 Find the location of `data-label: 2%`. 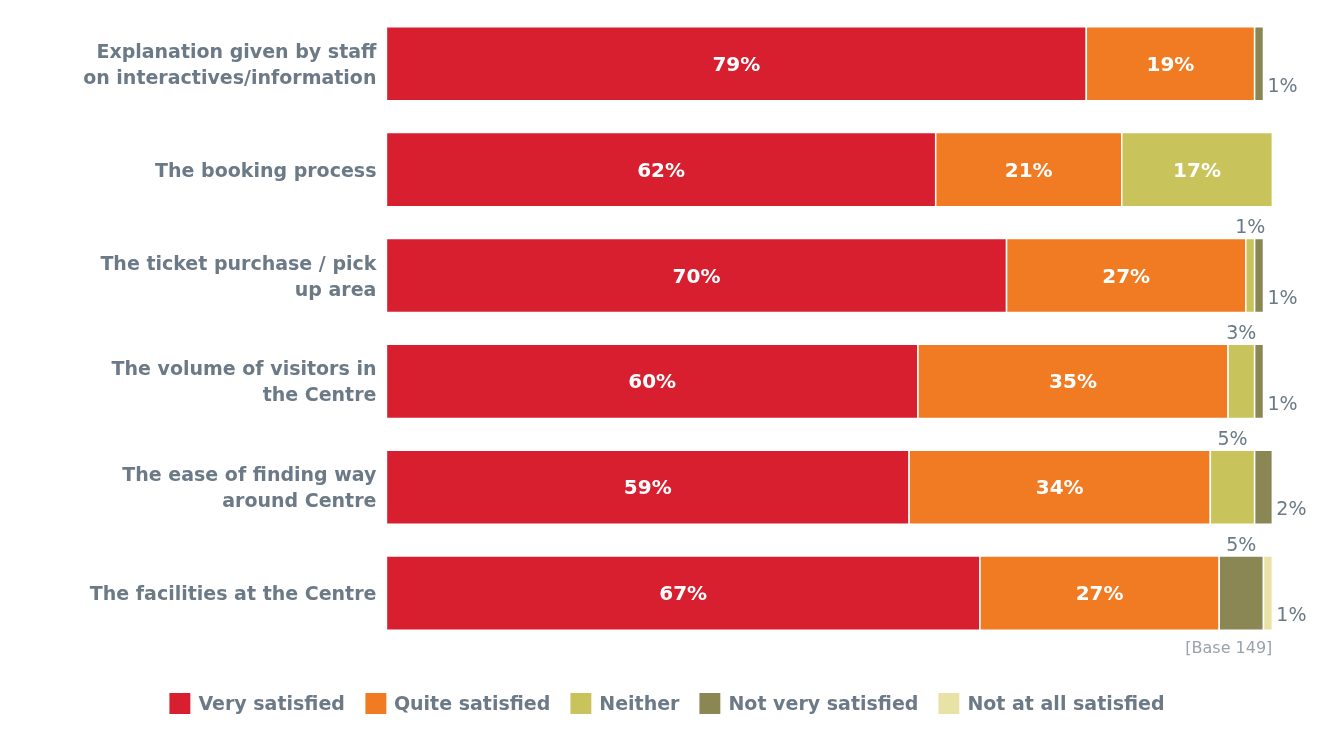

data-label: 2% is located at coordinates (1291, 508).